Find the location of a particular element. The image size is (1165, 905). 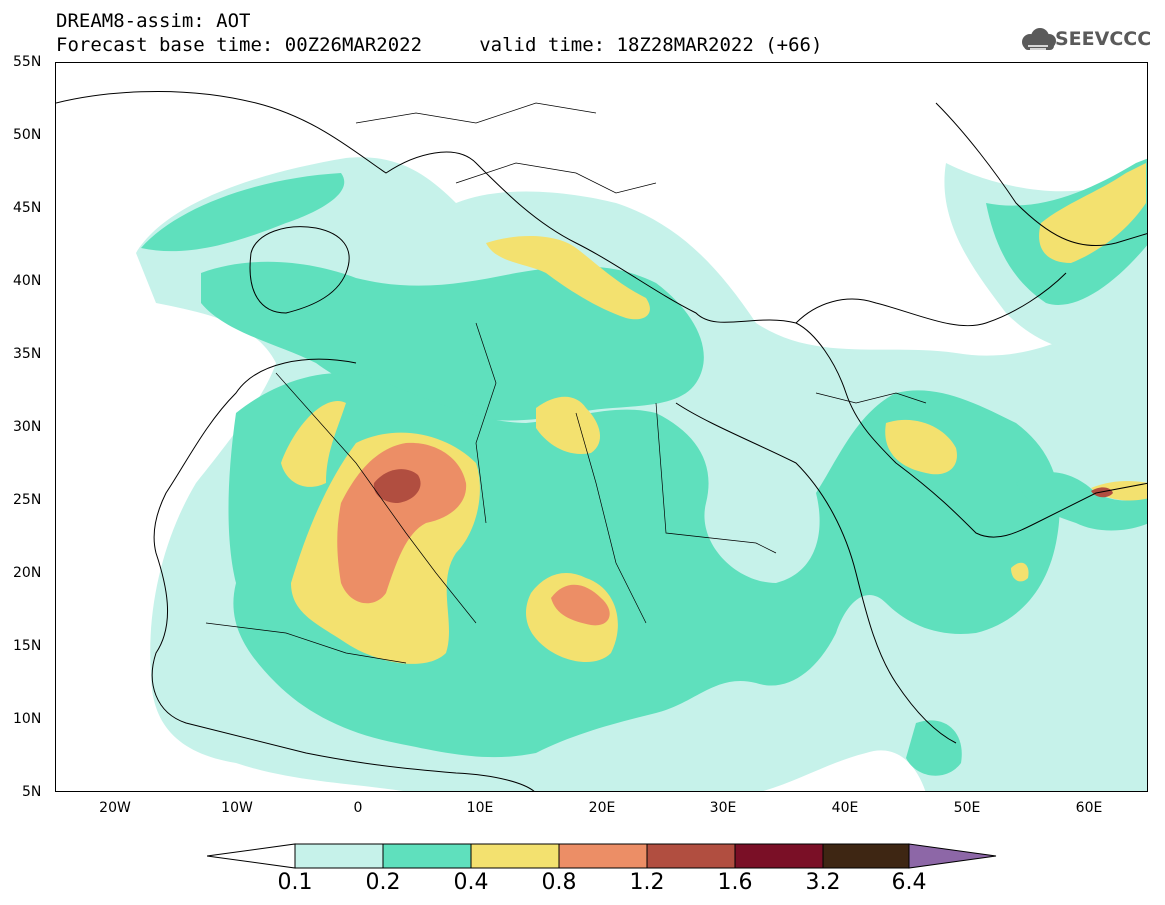

lat-label-25n: 25N is located at coordinates (27, 500).